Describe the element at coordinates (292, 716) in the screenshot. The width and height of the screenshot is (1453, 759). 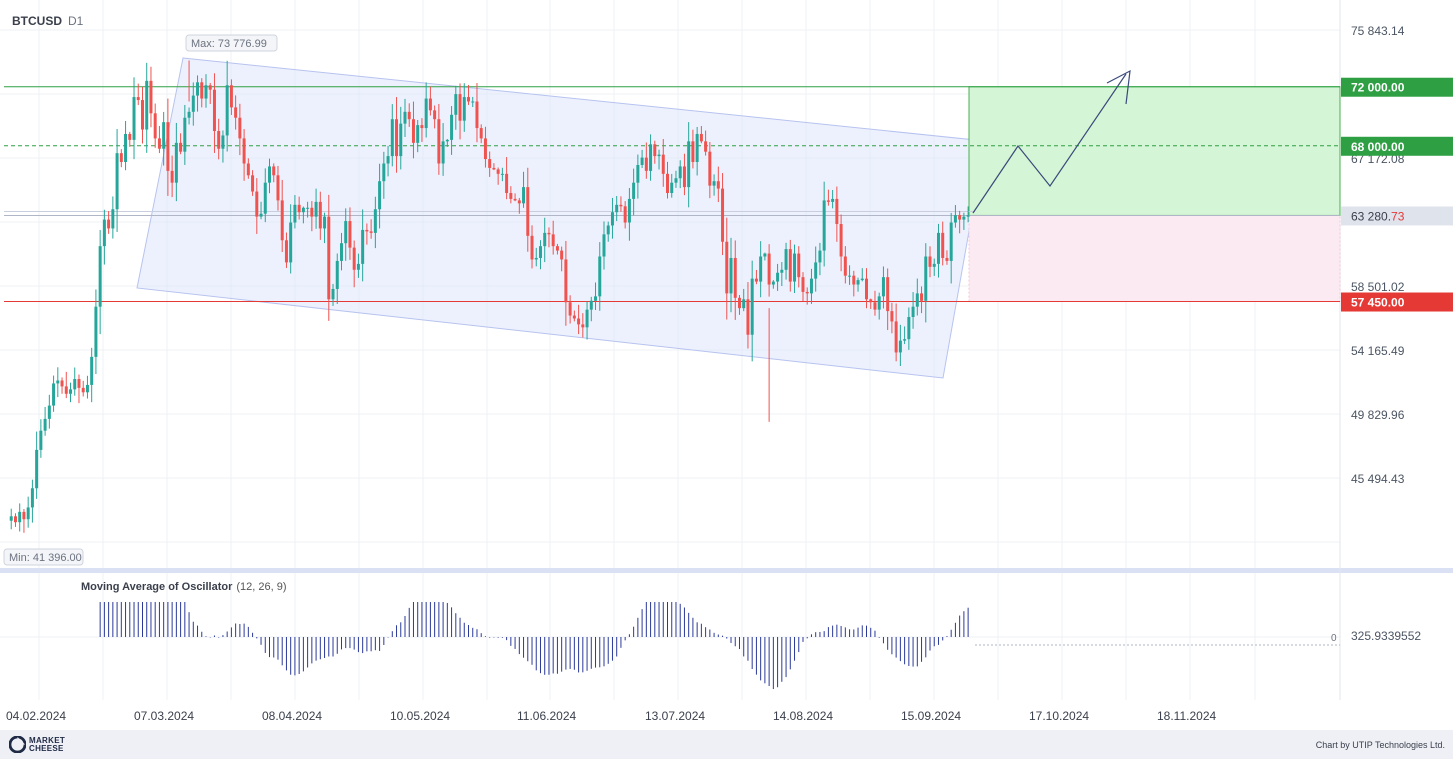
I see `date-tick-label: 08.04.2024` at that location.